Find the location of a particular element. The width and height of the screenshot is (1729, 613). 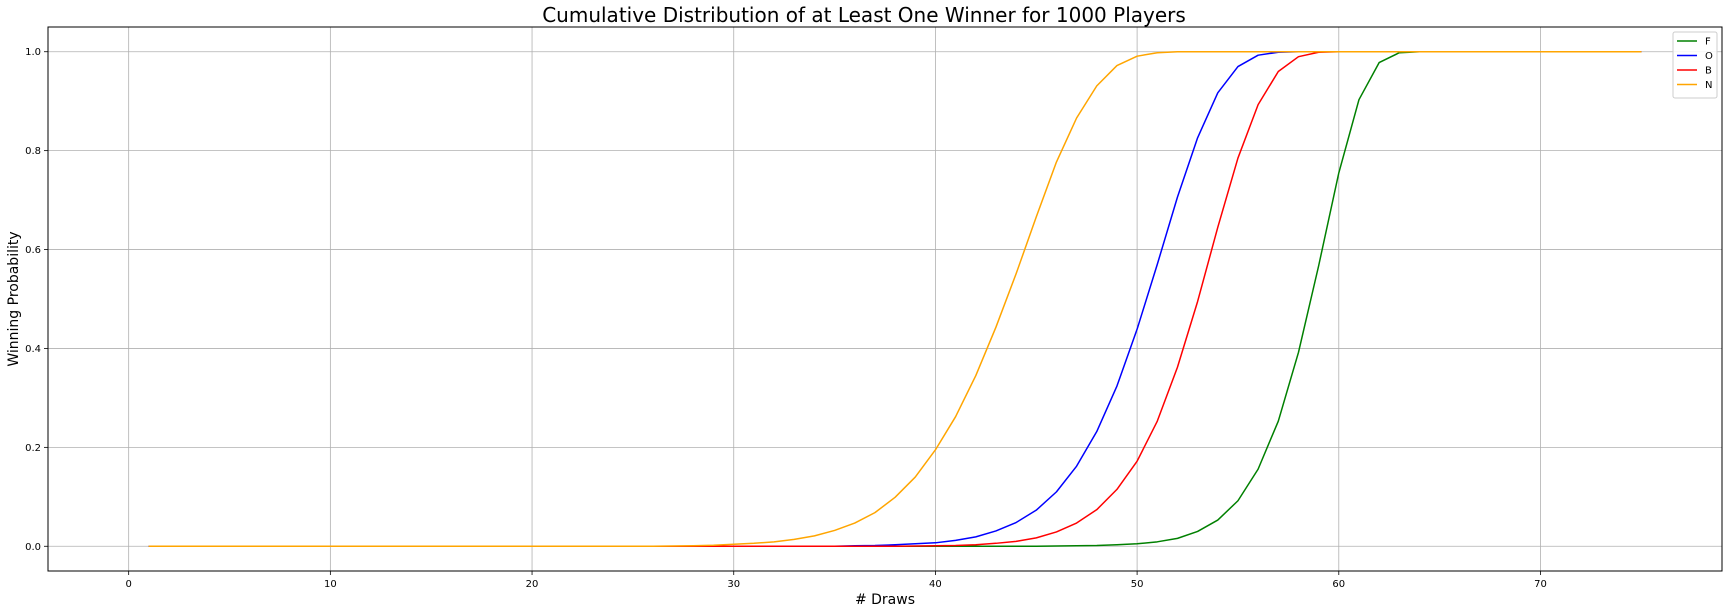

y-tick-label: 0.2 is located at coordinates (33, 448).